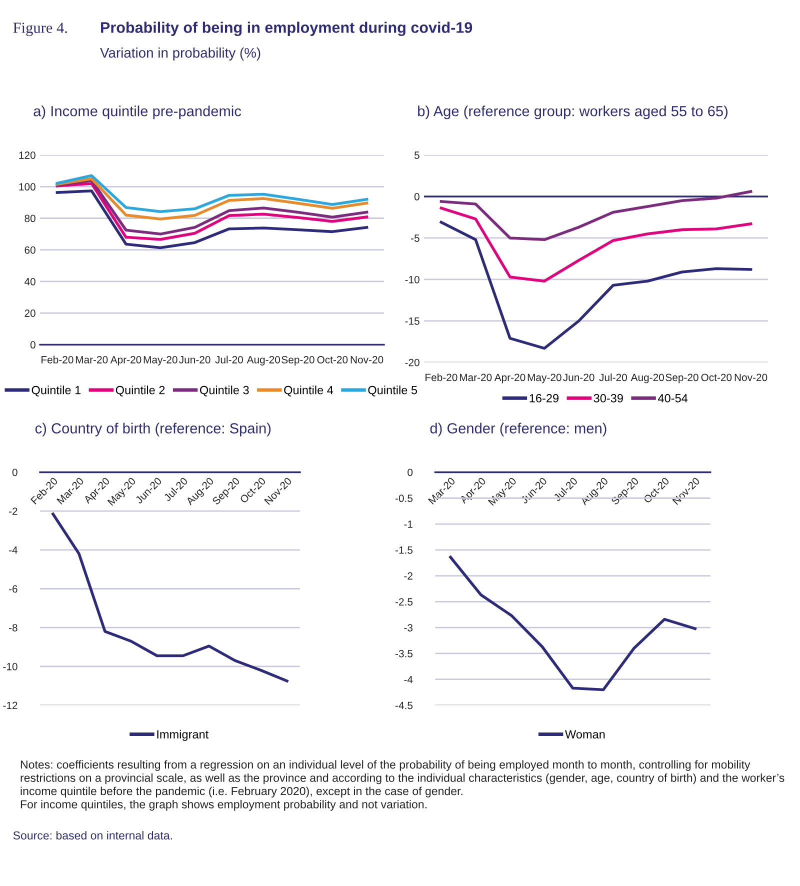  Describe the element at coordinates (404, 550) in the screenshot. I see `y-tick-label: -1.5` at that location.